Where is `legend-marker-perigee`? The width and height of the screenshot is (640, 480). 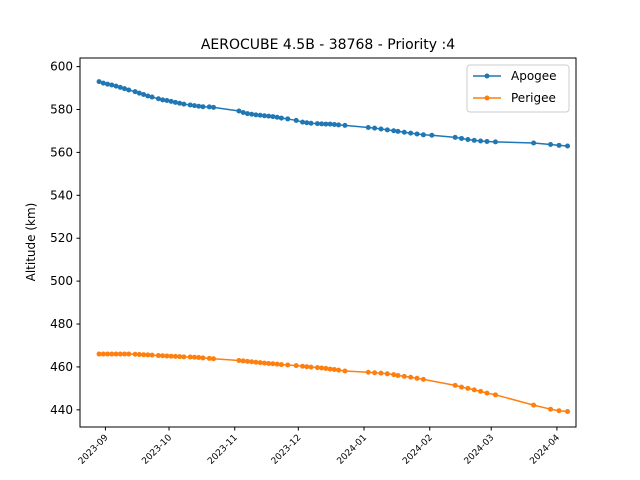
legend-marker-perigee is located at coordinates (487, 98).